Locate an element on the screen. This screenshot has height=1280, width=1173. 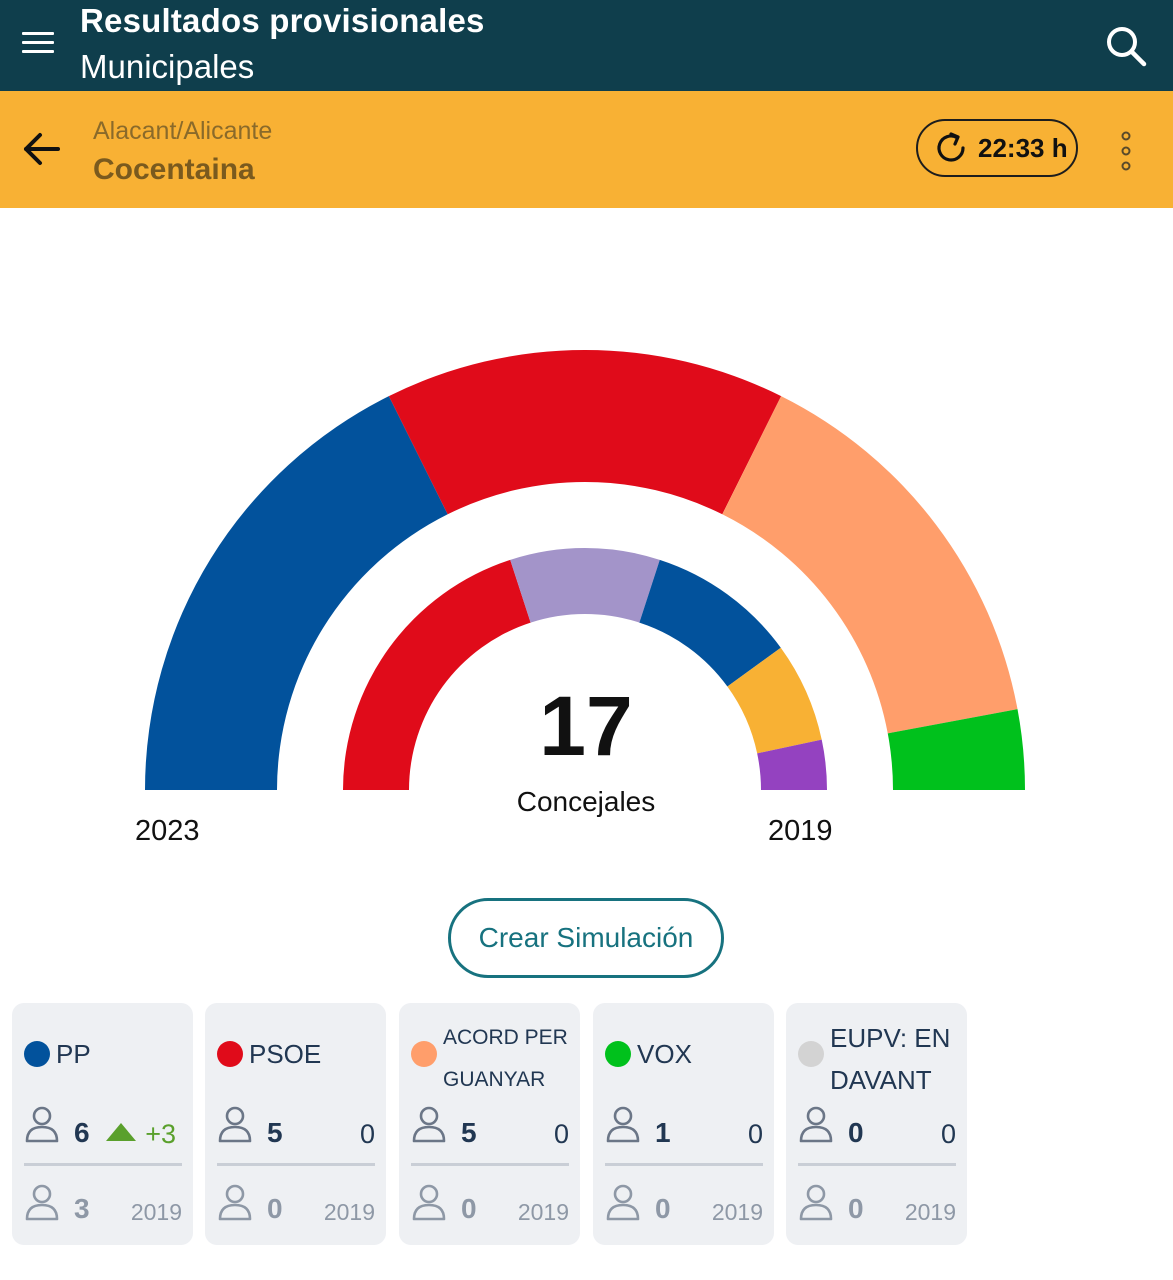
seats-count: 0 is located at coordinates (856, 1132).